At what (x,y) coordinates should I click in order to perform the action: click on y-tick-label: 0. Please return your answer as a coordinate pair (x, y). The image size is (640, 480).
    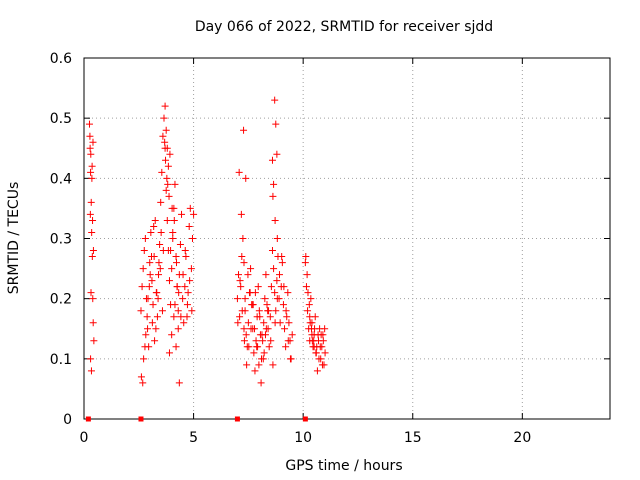
    Looking at the image, I should click on (67, 420).